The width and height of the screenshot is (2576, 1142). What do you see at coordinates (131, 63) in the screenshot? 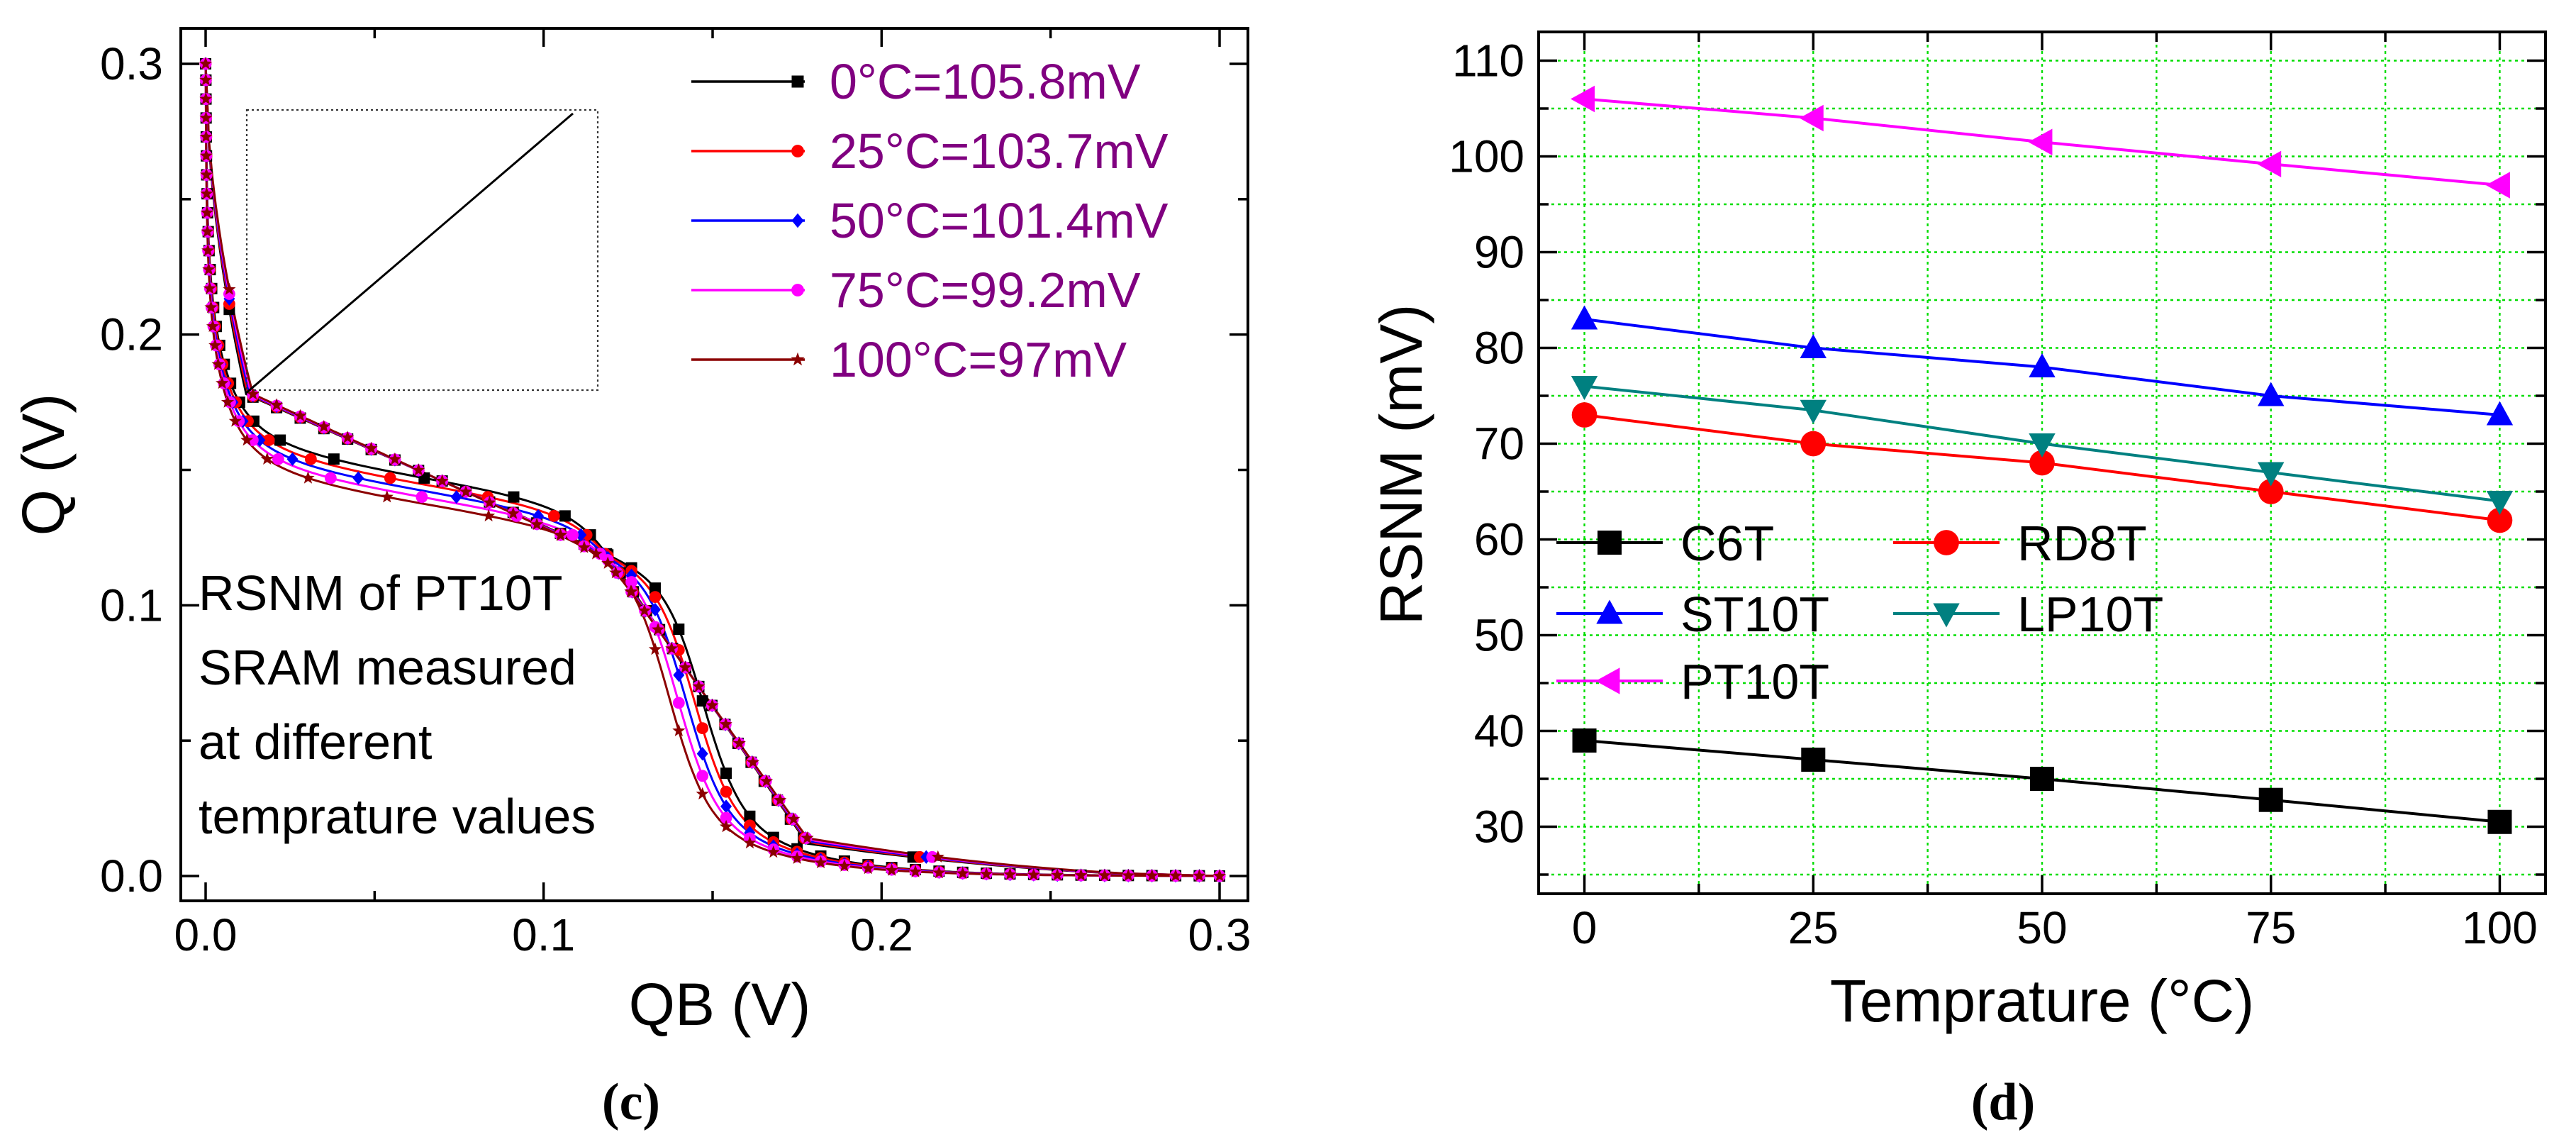
I see `y-tick-label: 0.3` at bounding box center [131, 63].